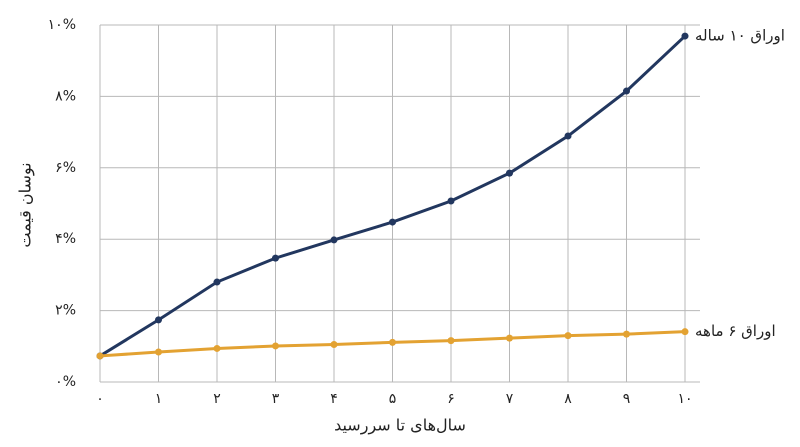 This screenshot has height=447, width=800. I want to click on x-tick-label: ۱, so click(159, 399).